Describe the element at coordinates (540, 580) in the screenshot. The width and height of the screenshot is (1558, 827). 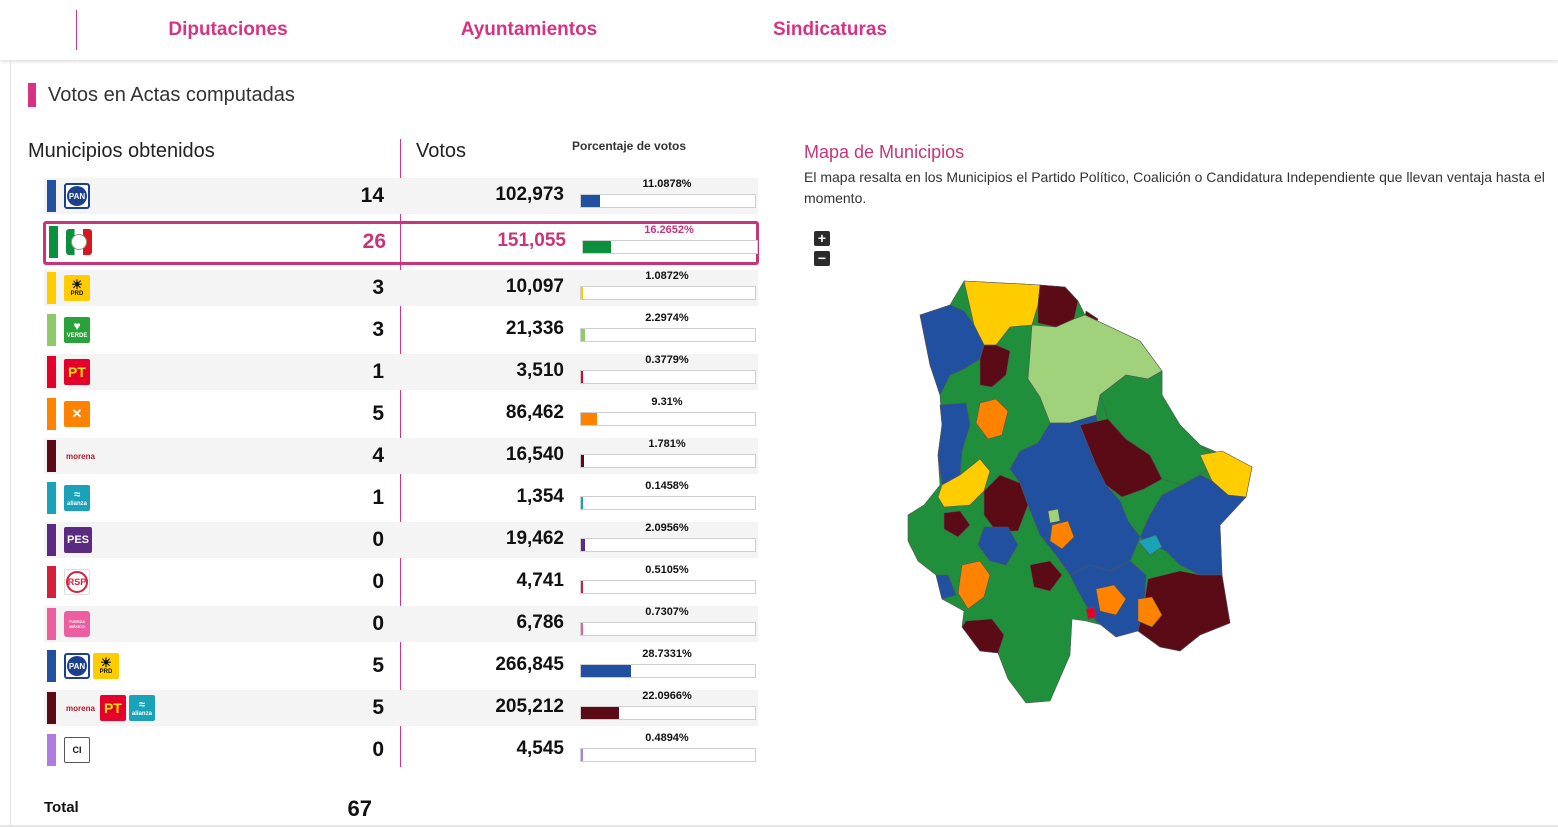
I see `votes-count: 4,741` at that location.